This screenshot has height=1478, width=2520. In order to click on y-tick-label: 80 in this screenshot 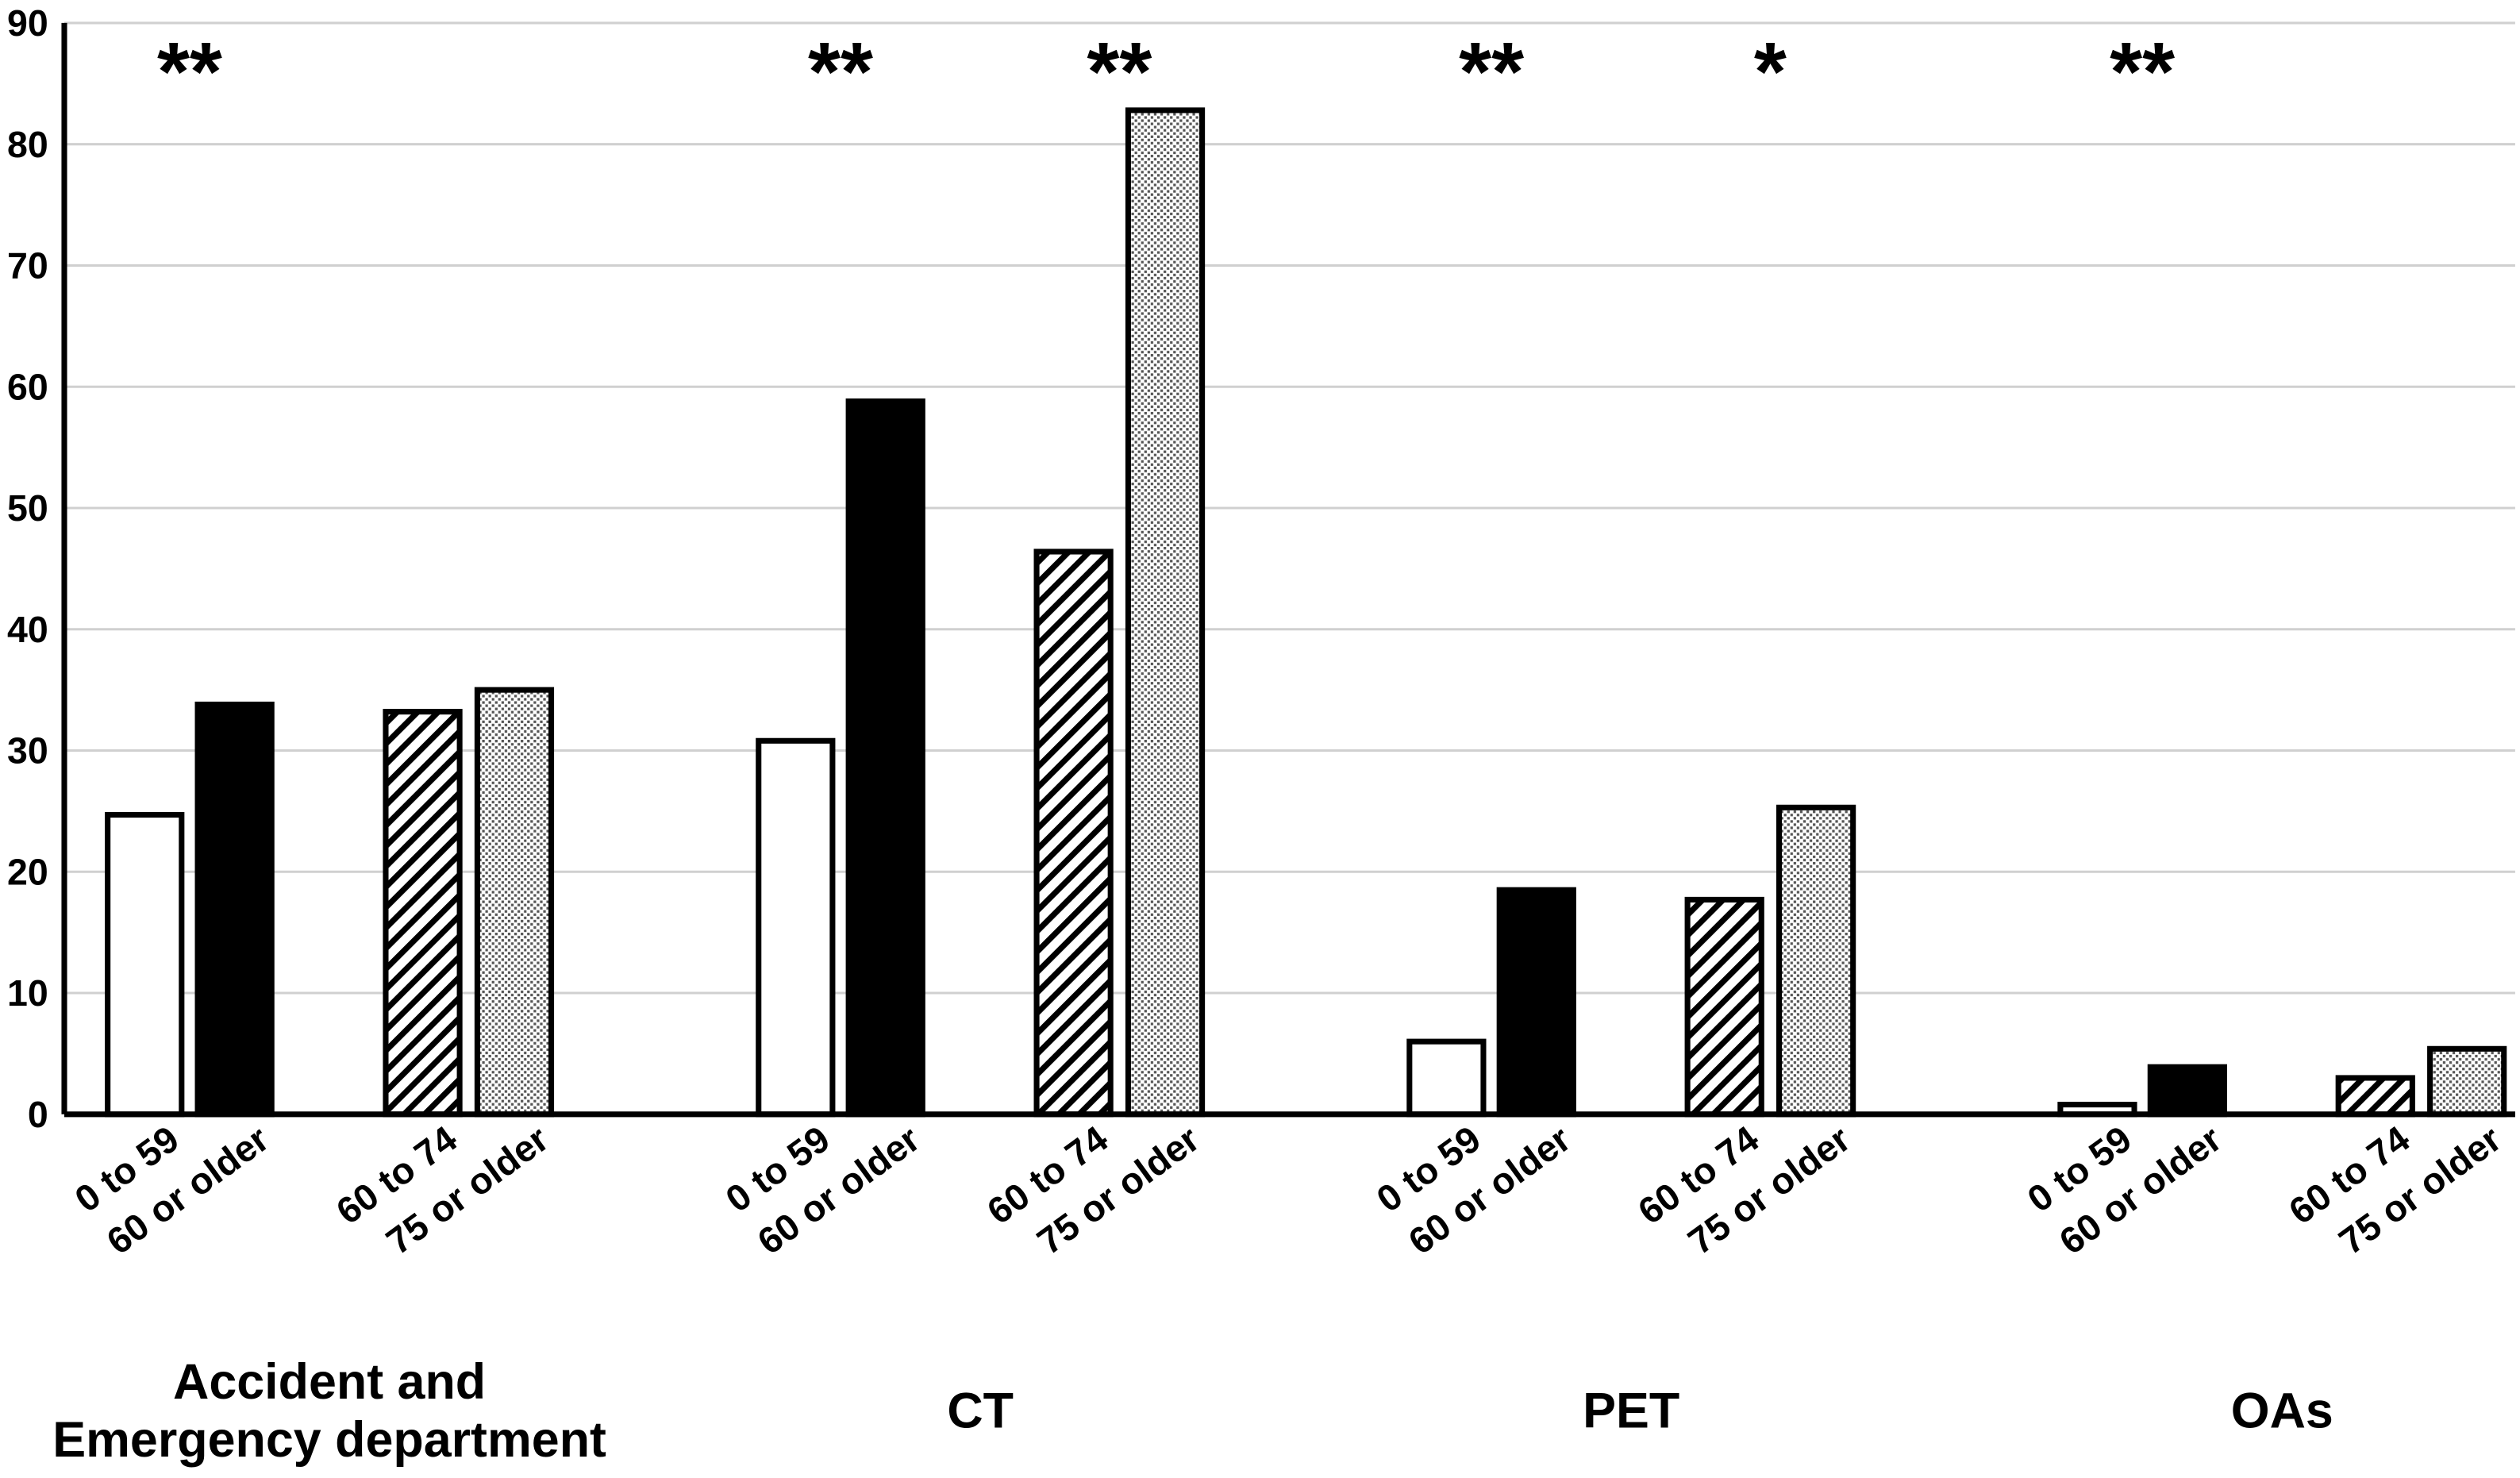, I will do `click(27, 144)`.